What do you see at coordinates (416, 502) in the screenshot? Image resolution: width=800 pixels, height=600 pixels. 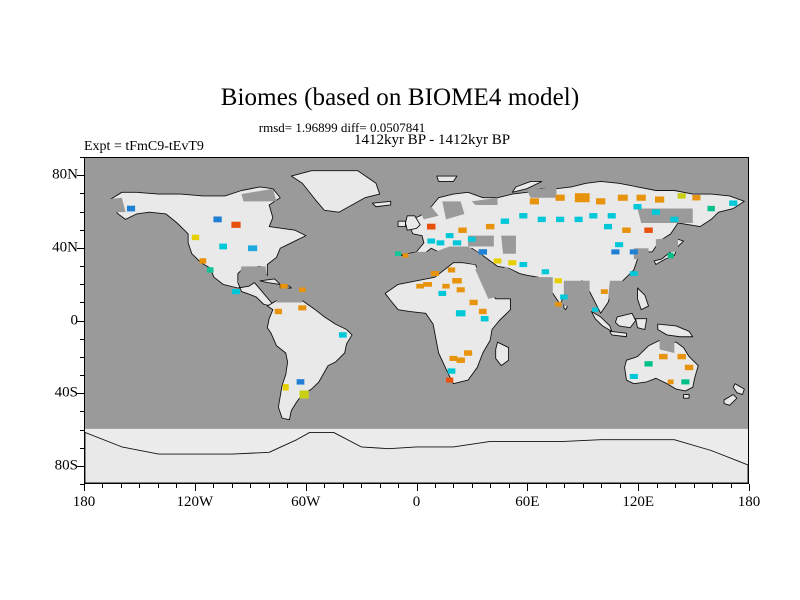 I see `x-axis-label: 0` at bounding box center [416, 502].